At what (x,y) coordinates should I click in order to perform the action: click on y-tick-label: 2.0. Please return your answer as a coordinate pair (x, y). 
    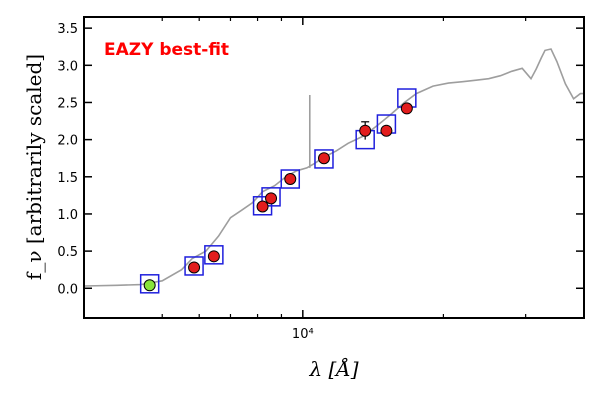
    Looking at the image, I should click on (67, 141).